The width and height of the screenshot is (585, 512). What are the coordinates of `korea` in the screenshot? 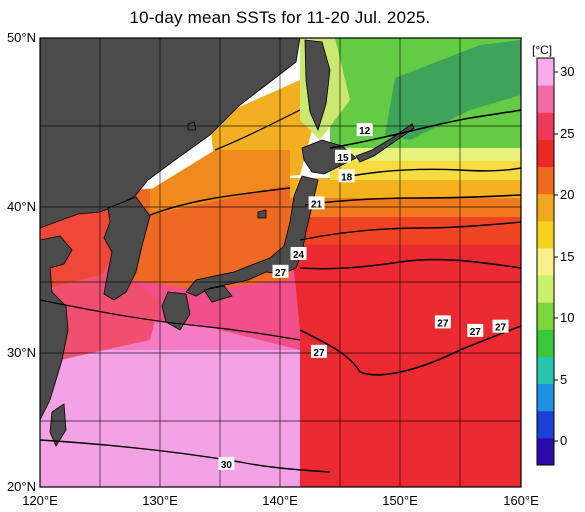 It's located at (127, 248).